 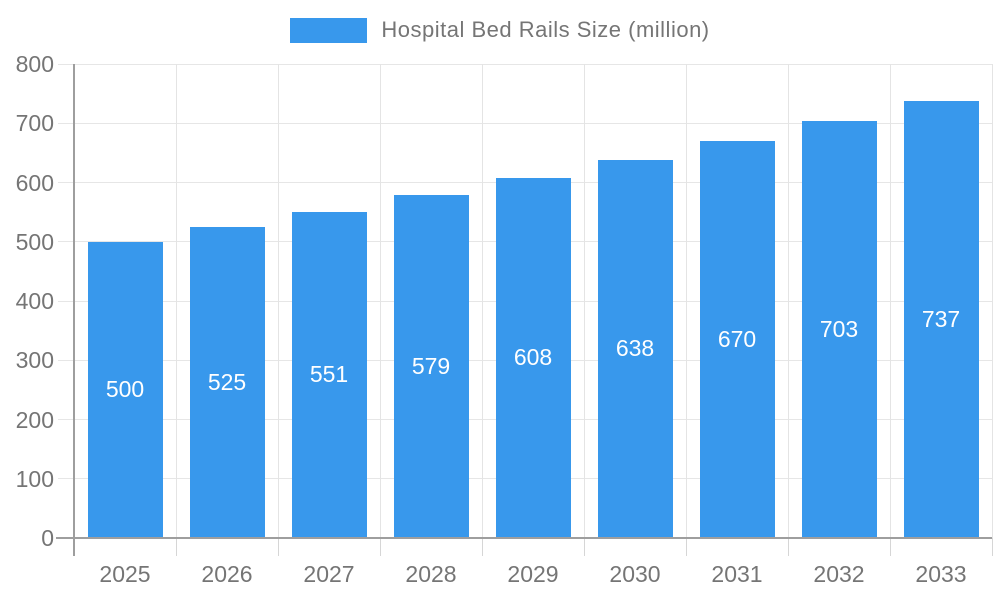 I want to click on bar-value-label: 608, so click(x=533, y=357).